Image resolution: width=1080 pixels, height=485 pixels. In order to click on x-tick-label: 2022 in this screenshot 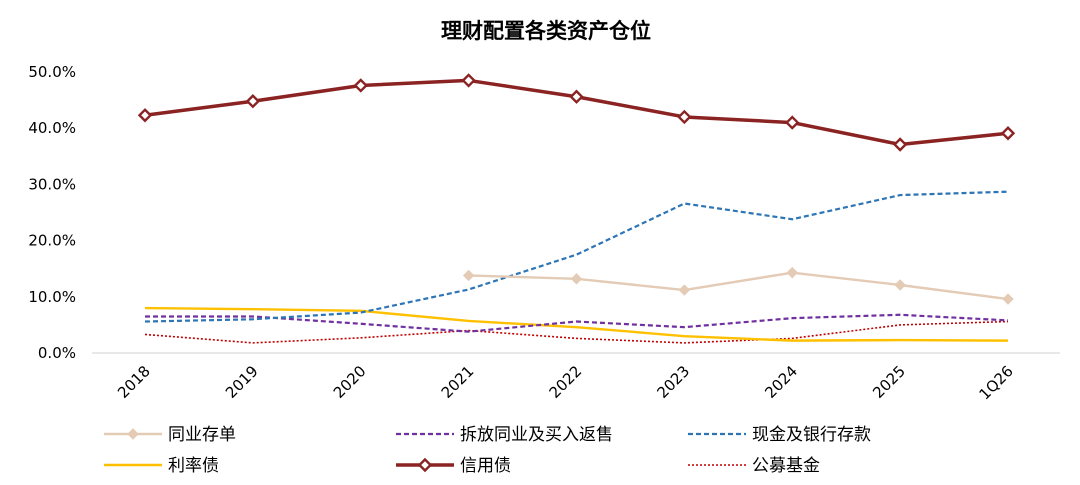, I will do `click(566, 382)`.